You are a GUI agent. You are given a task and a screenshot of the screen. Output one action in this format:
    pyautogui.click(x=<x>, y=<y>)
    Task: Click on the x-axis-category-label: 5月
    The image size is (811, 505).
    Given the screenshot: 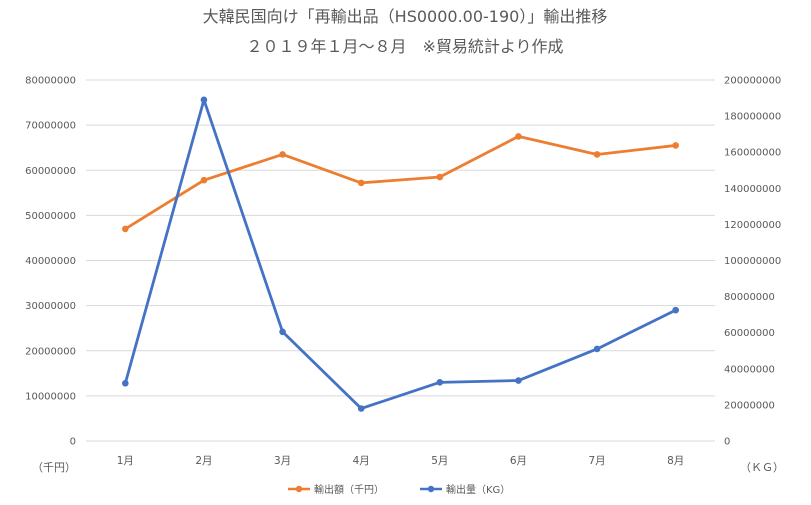 What is the action you would take?
    pyautogui.click(x=439, y=461)
    